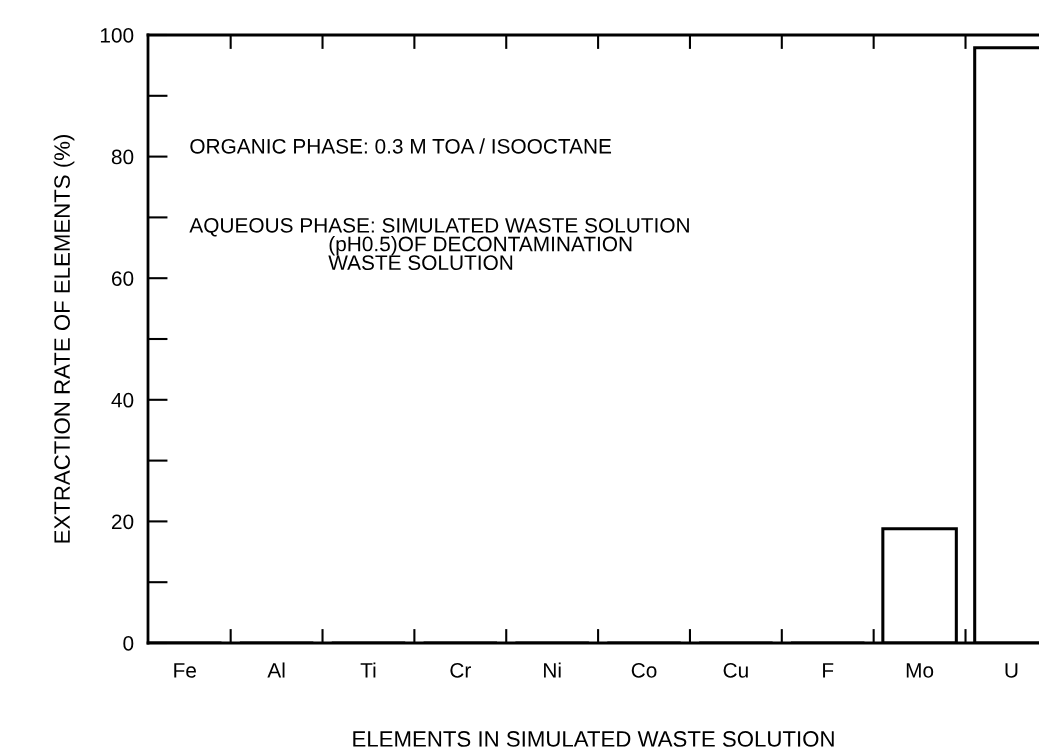 The image size is (1039, 753). Describe the element at coordinates (828, 670) in the screenshot. I see `x-tick-label: F` at that location.